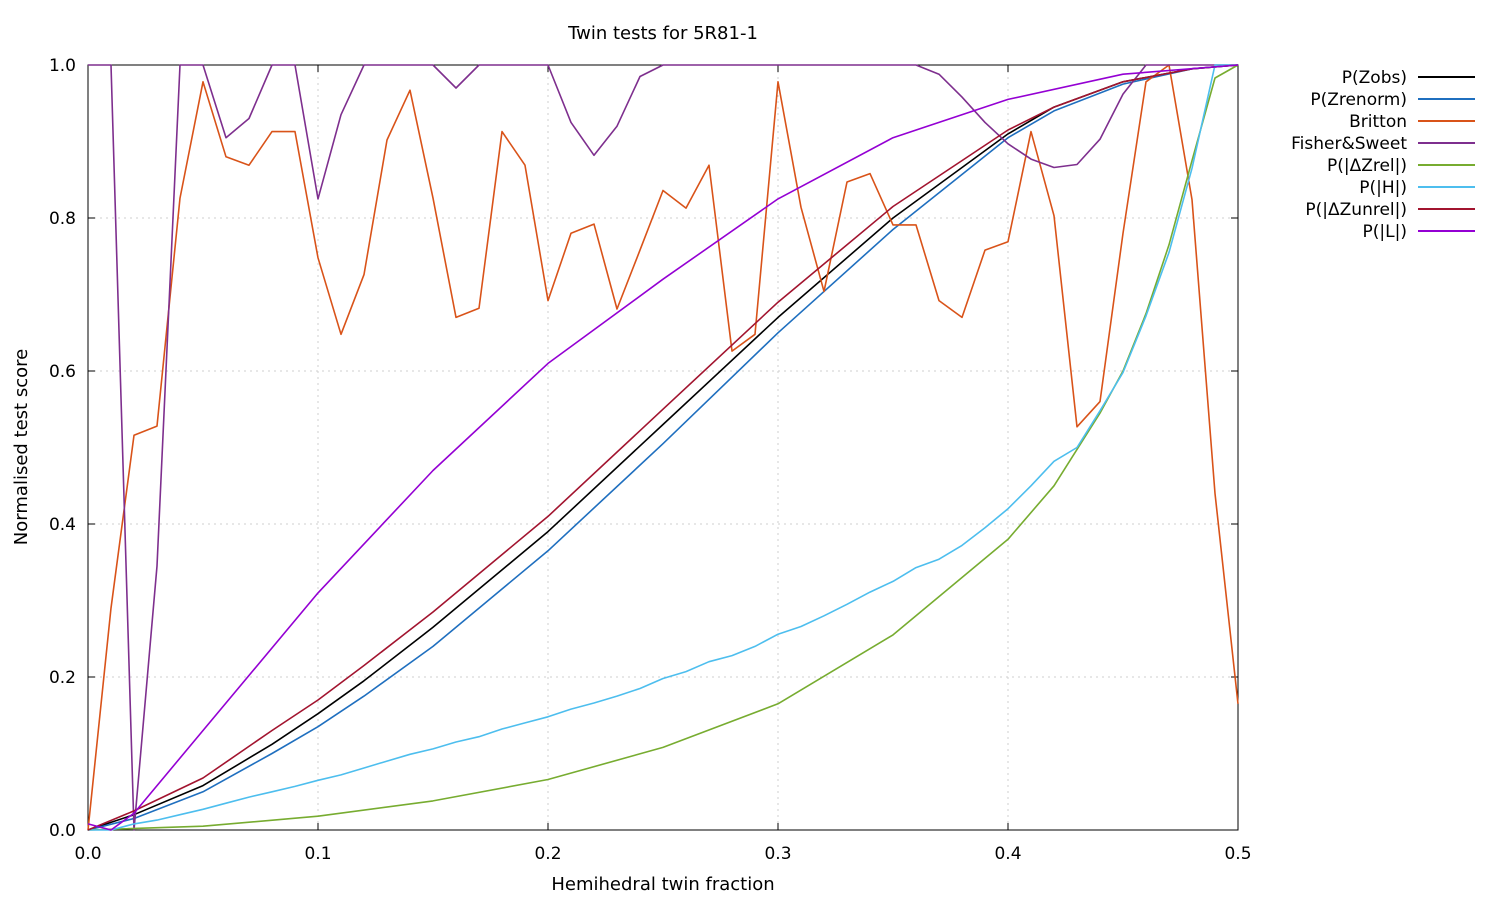  What do you see at coordinates (1237, 854) in the screenshot?
I see `x-tick-label: 0.5` at bounding box center [1237, 854].